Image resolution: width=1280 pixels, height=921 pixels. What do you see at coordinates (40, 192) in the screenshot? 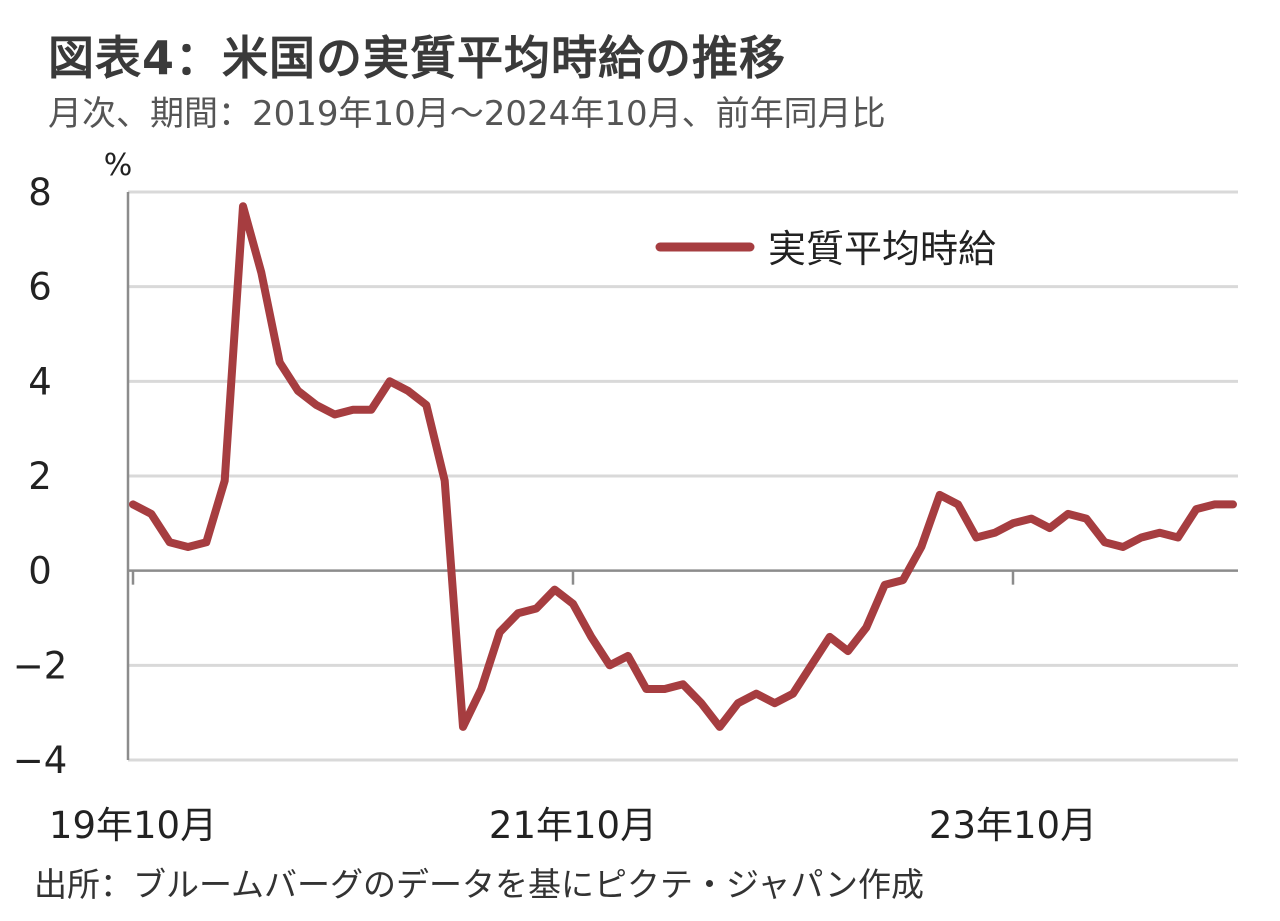
I see `y-tick-label: 8` at bounding box center [40, 192].